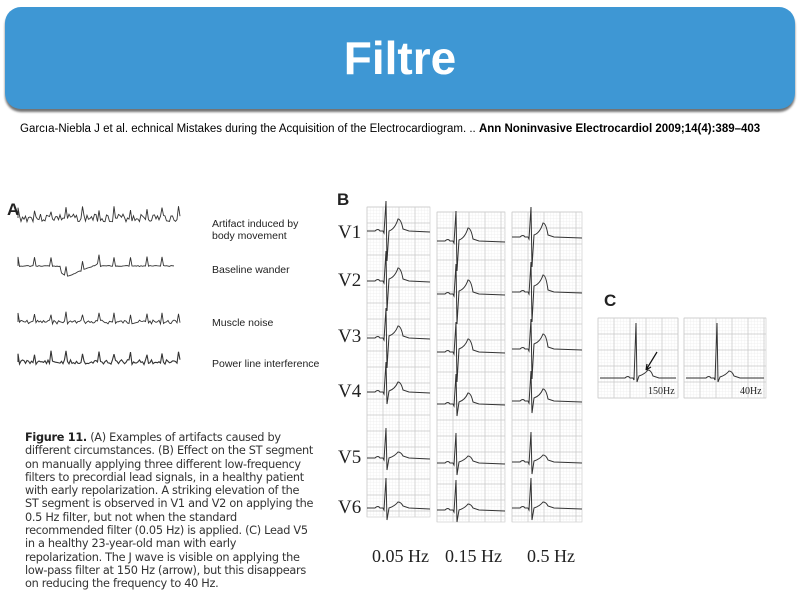 The height and width of the screenshot is (600, 800). Describe the element at coordinates (638, 352) in the screenshot. I see `trace-150hz` at that location.